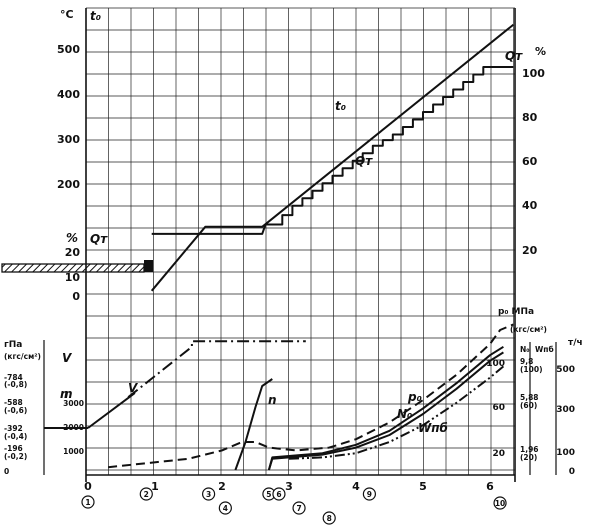 The height and width of the screenshot is (532, 589). Describe the element at coordinates (530, 161) in the screenshot. I see `right-tick: 60` at that location.